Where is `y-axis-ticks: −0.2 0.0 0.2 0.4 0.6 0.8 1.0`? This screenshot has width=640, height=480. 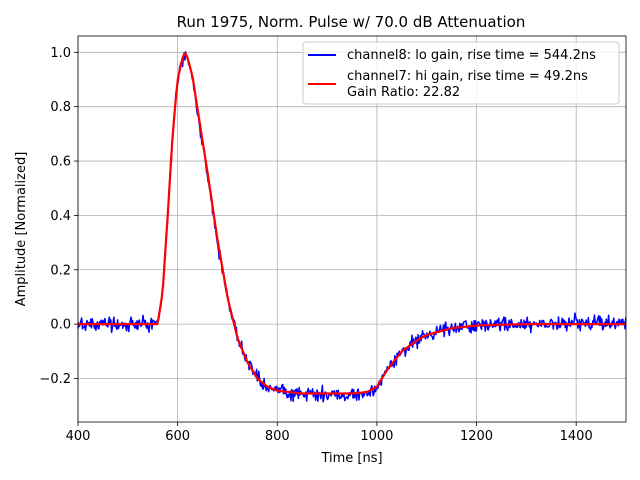
y-axis-ticks: −0.2 0.0 0.2 0.4 0.6 0.8 1.0 is located at coordinates (58, 216).